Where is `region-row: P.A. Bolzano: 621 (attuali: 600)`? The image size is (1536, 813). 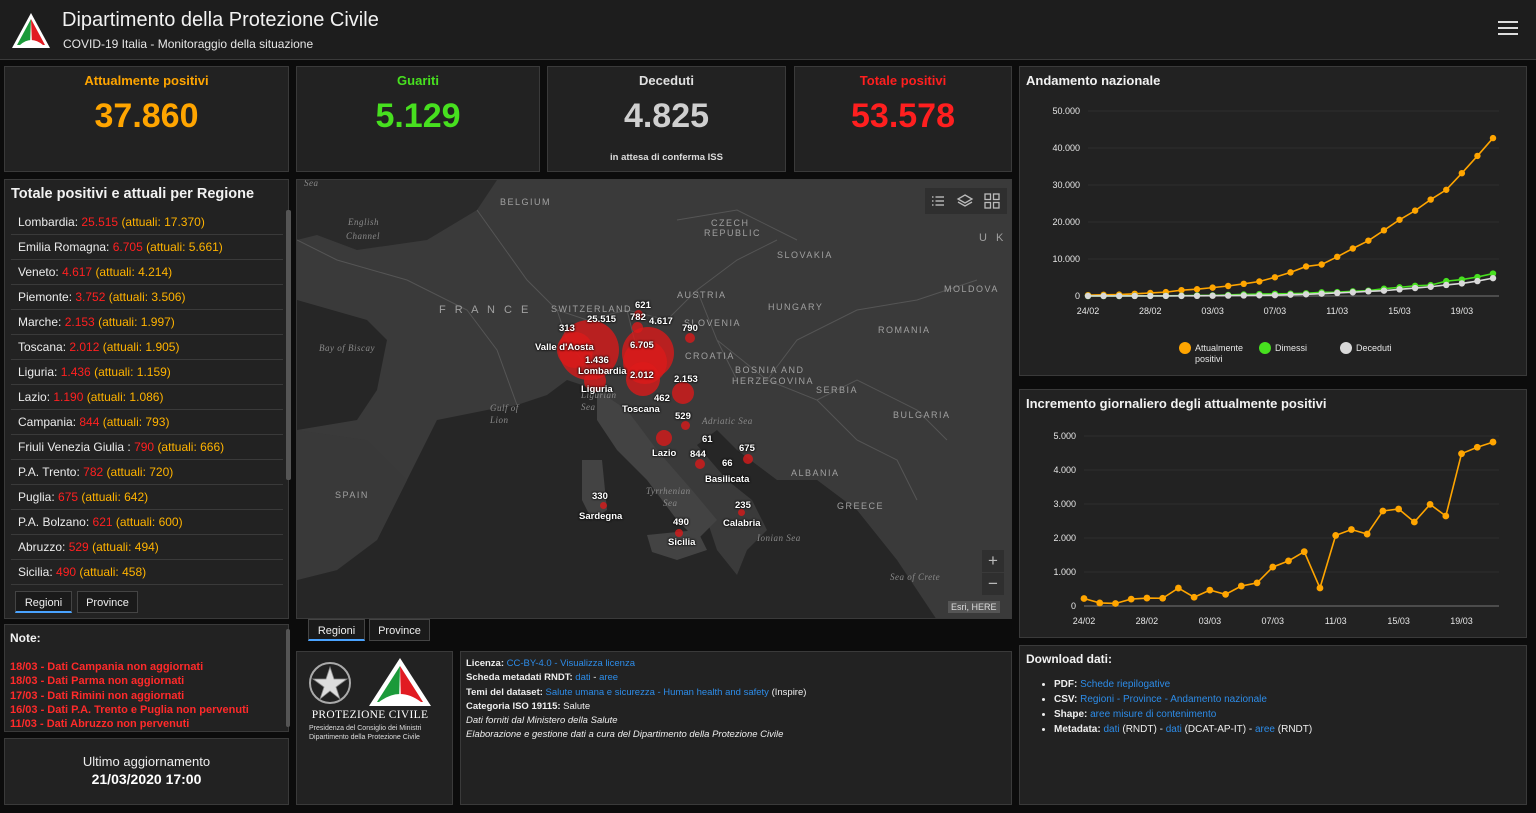
region-row: P.A. Bolzano: 621 (attuali: 600) is located at coordinates (147, 522).